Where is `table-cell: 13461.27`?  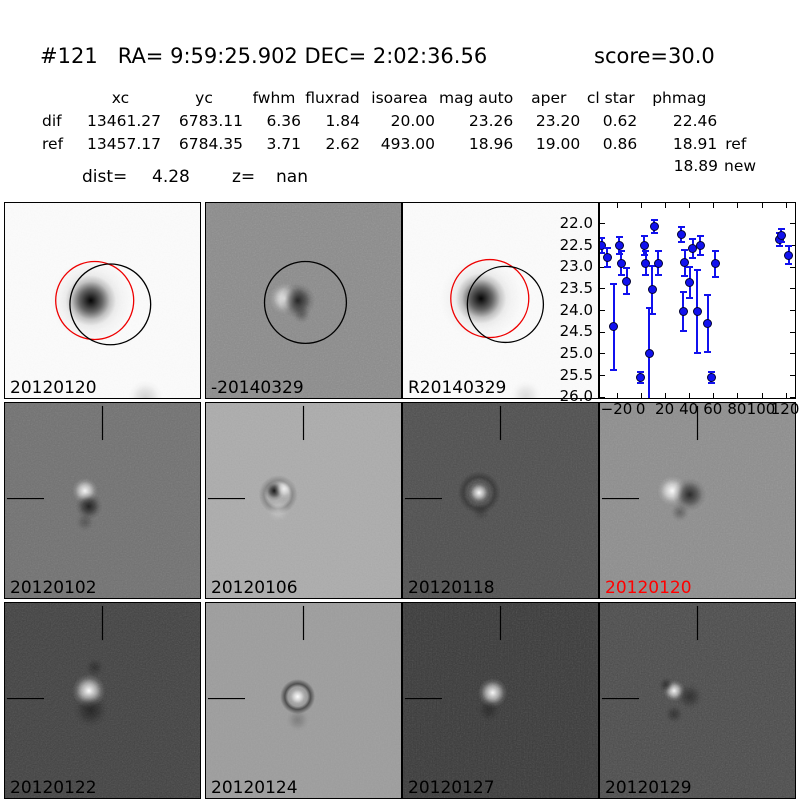
table-cell: 13461.27 is located at coordinates (124, 120).